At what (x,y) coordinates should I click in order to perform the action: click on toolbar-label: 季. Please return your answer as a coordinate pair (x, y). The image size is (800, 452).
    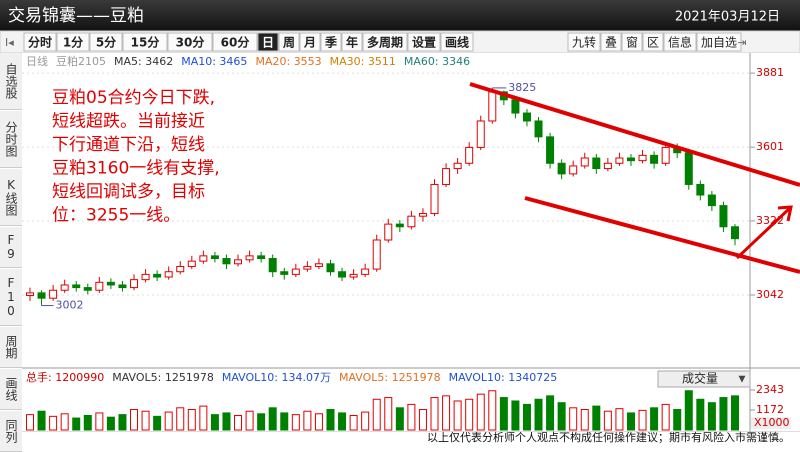
    Looking at the image, I should click on (331, 42).